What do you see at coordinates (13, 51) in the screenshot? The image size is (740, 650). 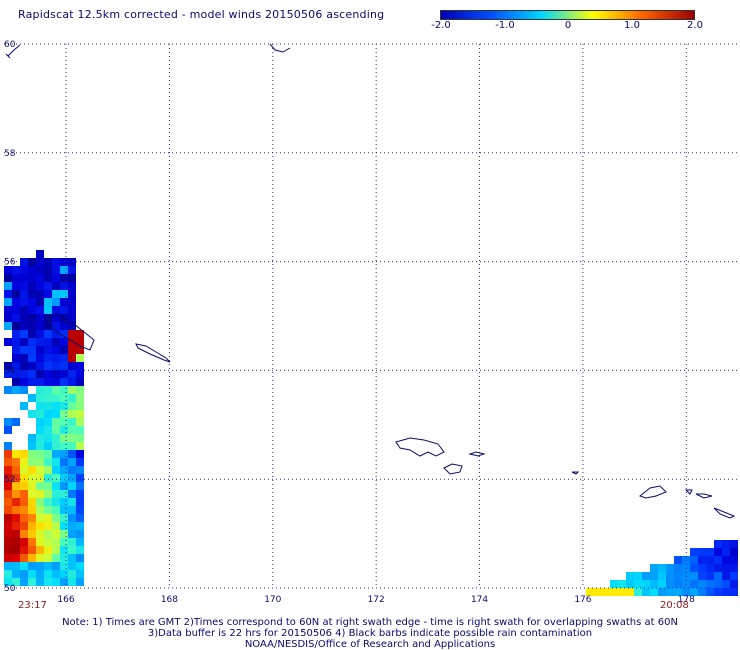 I see `kamchatka-coast` at bounding box center [13, 51].